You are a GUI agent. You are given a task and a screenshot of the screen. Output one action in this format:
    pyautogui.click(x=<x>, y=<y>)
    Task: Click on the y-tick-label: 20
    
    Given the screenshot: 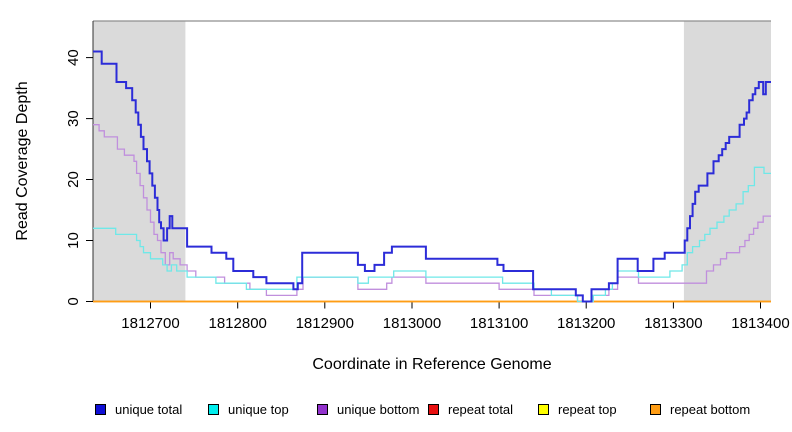 What is the action you would take?
    pyautogui.click(x=73, y=179)
    